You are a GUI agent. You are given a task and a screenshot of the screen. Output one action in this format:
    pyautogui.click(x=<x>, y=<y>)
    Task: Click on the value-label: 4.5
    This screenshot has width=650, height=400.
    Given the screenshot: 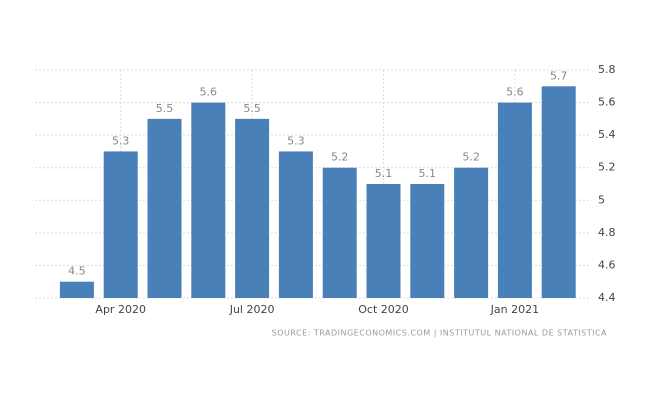 What is the action you would take?
    pyautogui.click(x=77, y=271)
    